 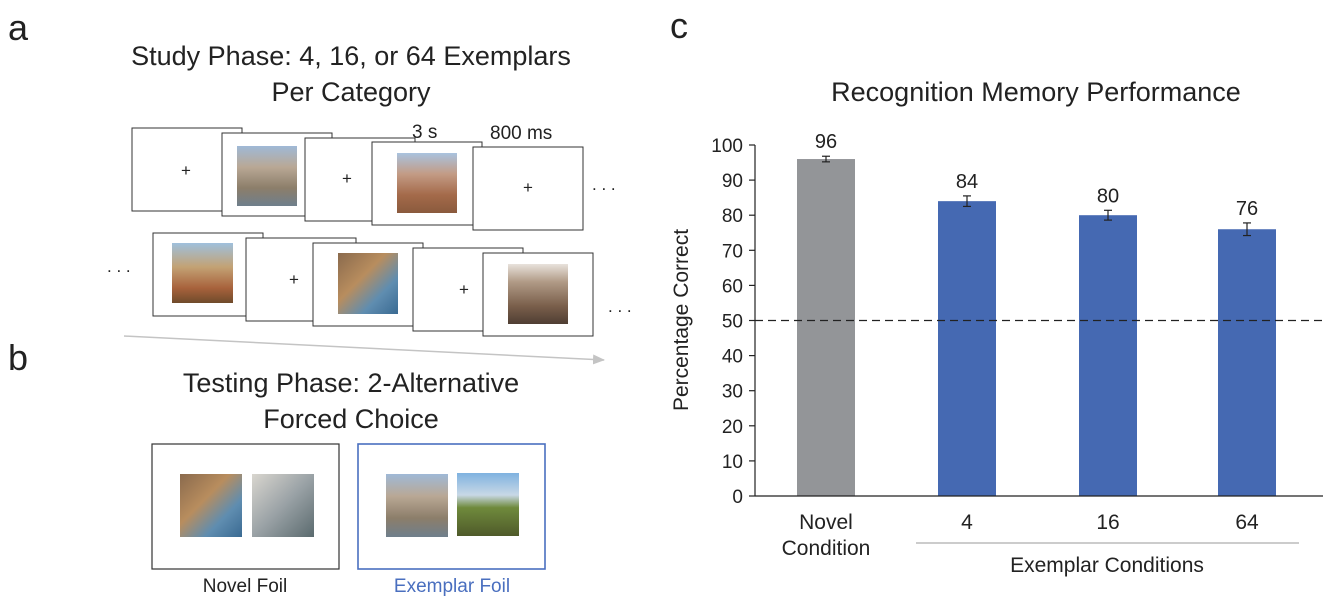 I want to click on exemplar-foil-label: Exemplar Foil, so click(x=452, y=586).